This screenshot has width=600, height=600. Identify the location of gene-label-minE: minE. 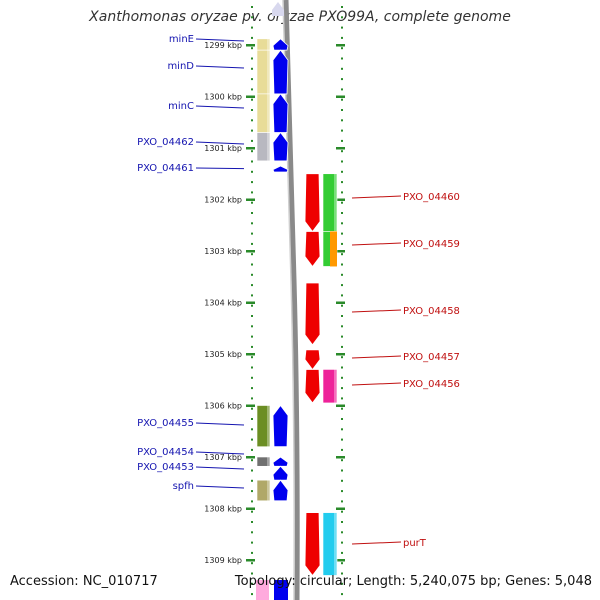
(181, 39).